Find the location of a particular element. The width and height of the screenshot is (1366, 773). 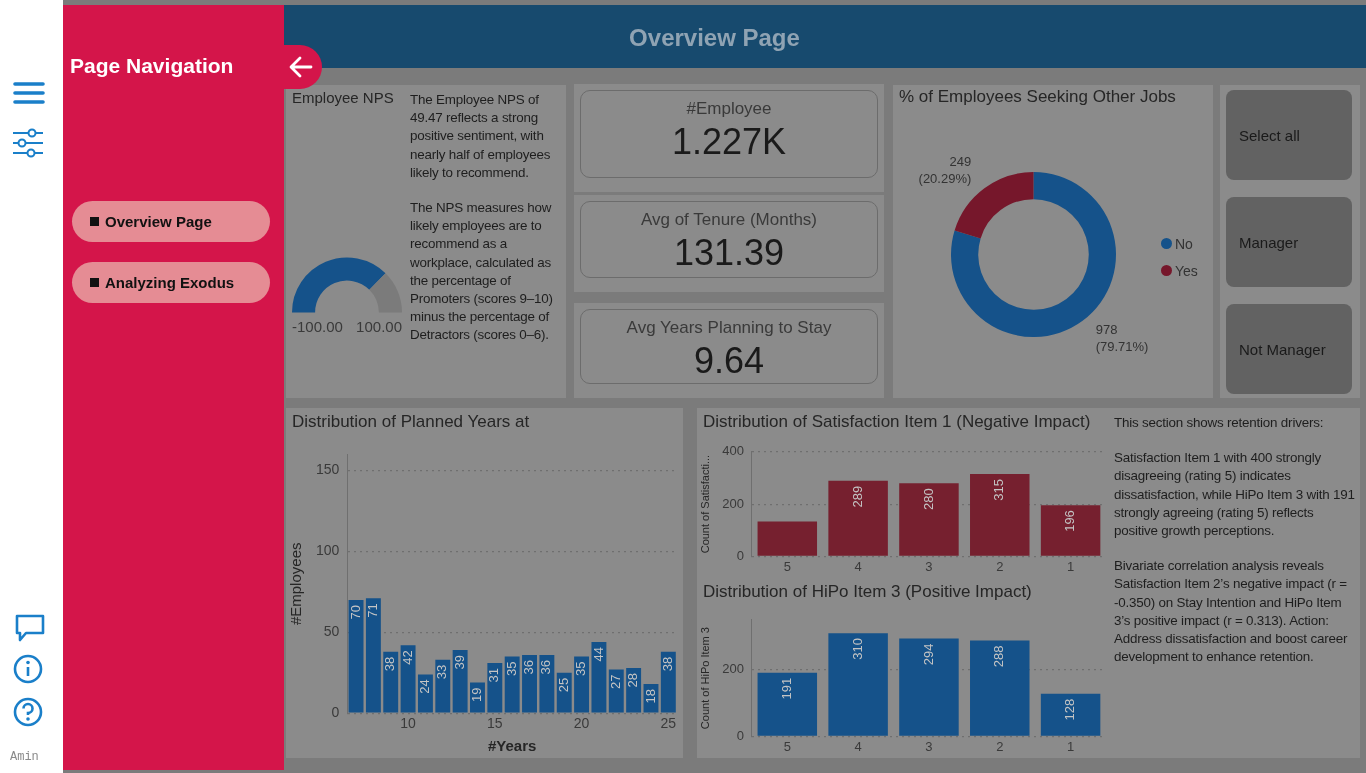

data-label: 128 is located at coordinates (1070, 709).